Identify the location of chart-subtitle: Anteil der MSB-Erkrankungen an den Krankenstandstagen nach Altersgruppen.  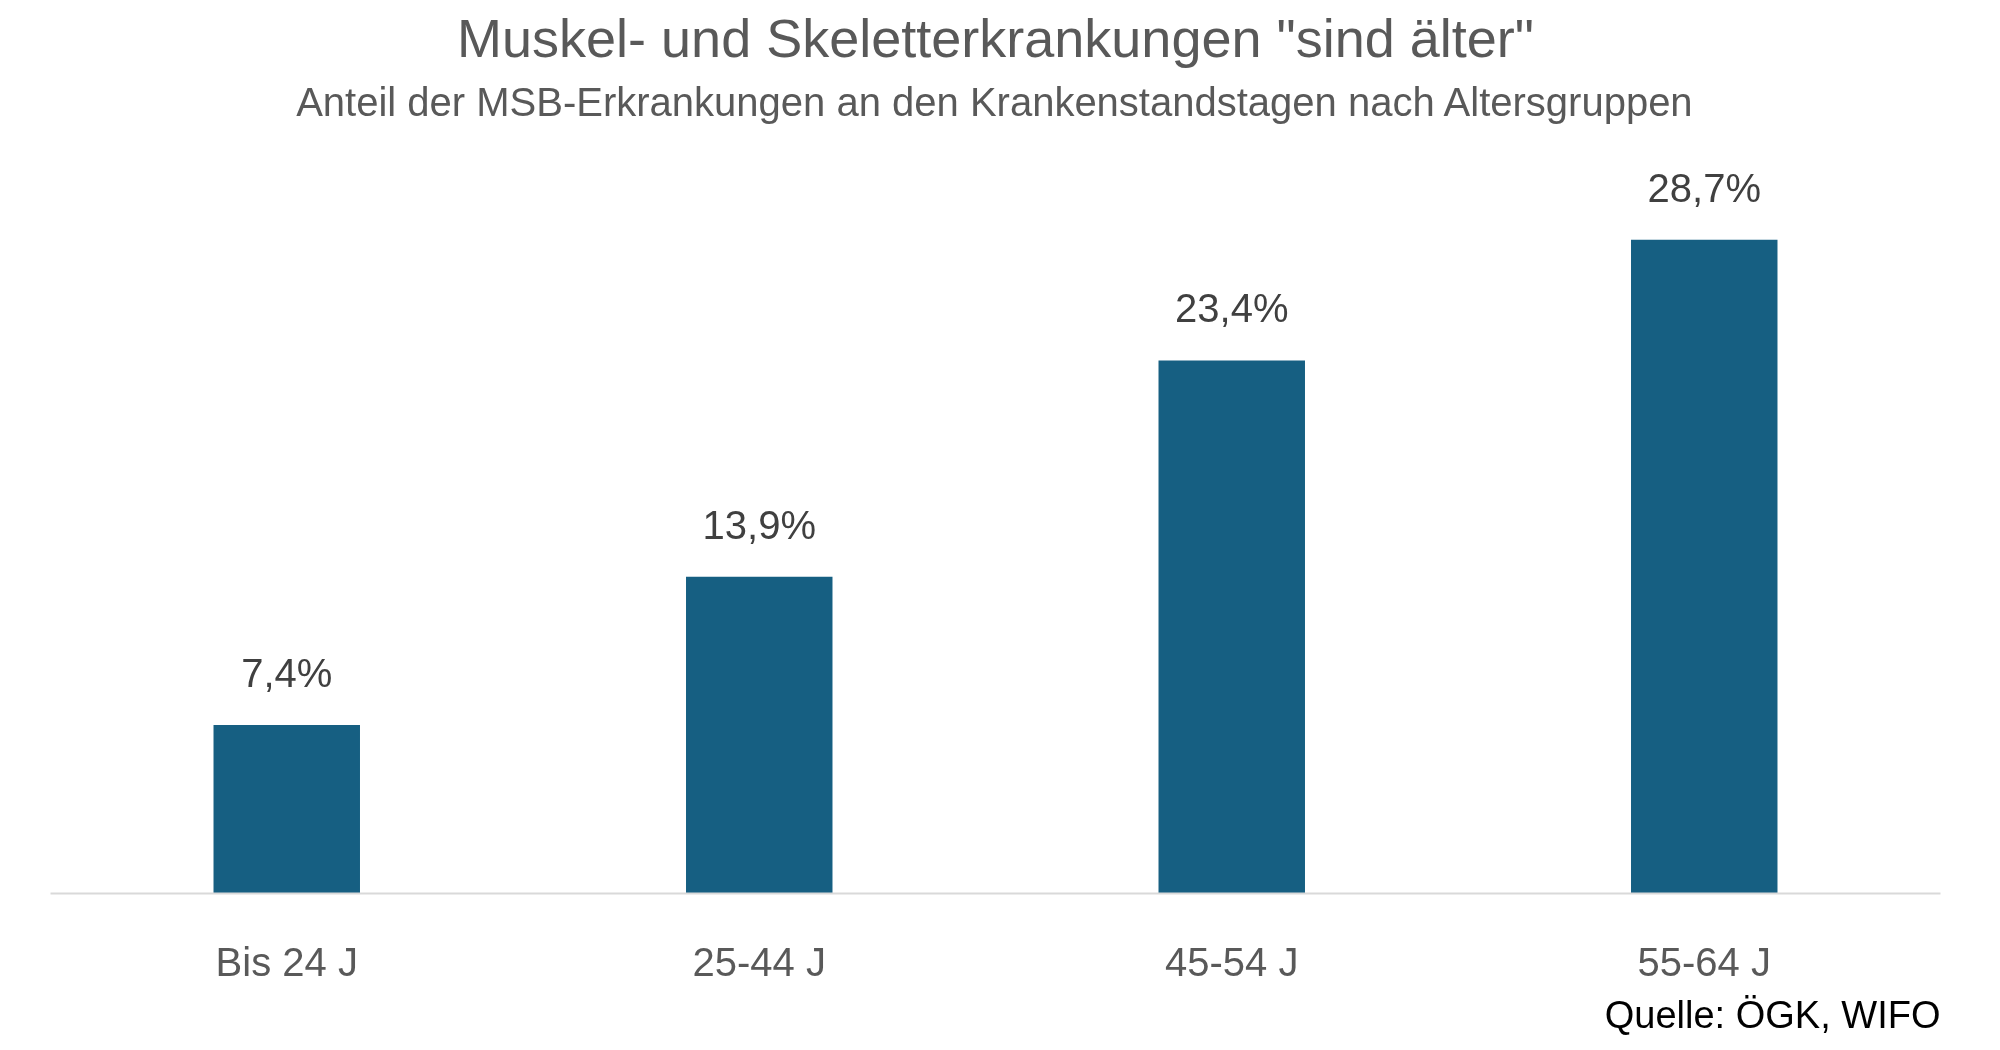
(994, 101).